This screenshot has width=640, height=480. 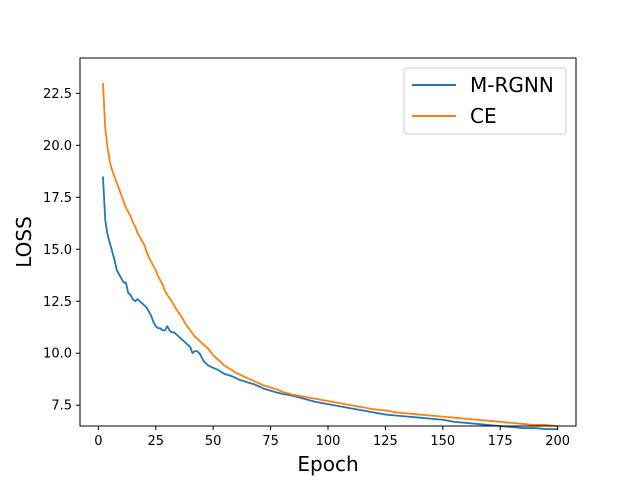 What do you see at coordinates (485, 101) in the screenshot?
I see `legend: M-RGNN CE` at bounding box center [485, 101].